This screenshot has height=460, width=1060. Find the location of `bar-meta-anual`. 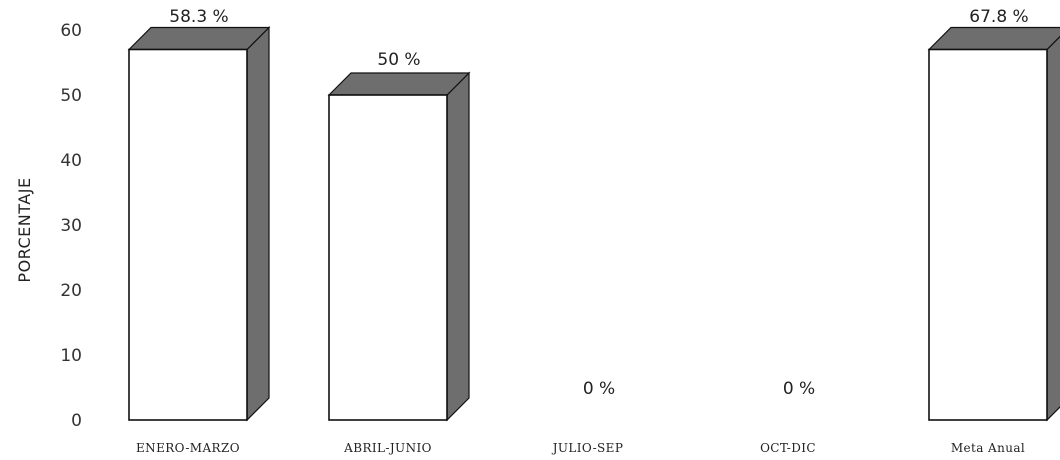

bar-meta-anual is located at coordinates (993, 224).